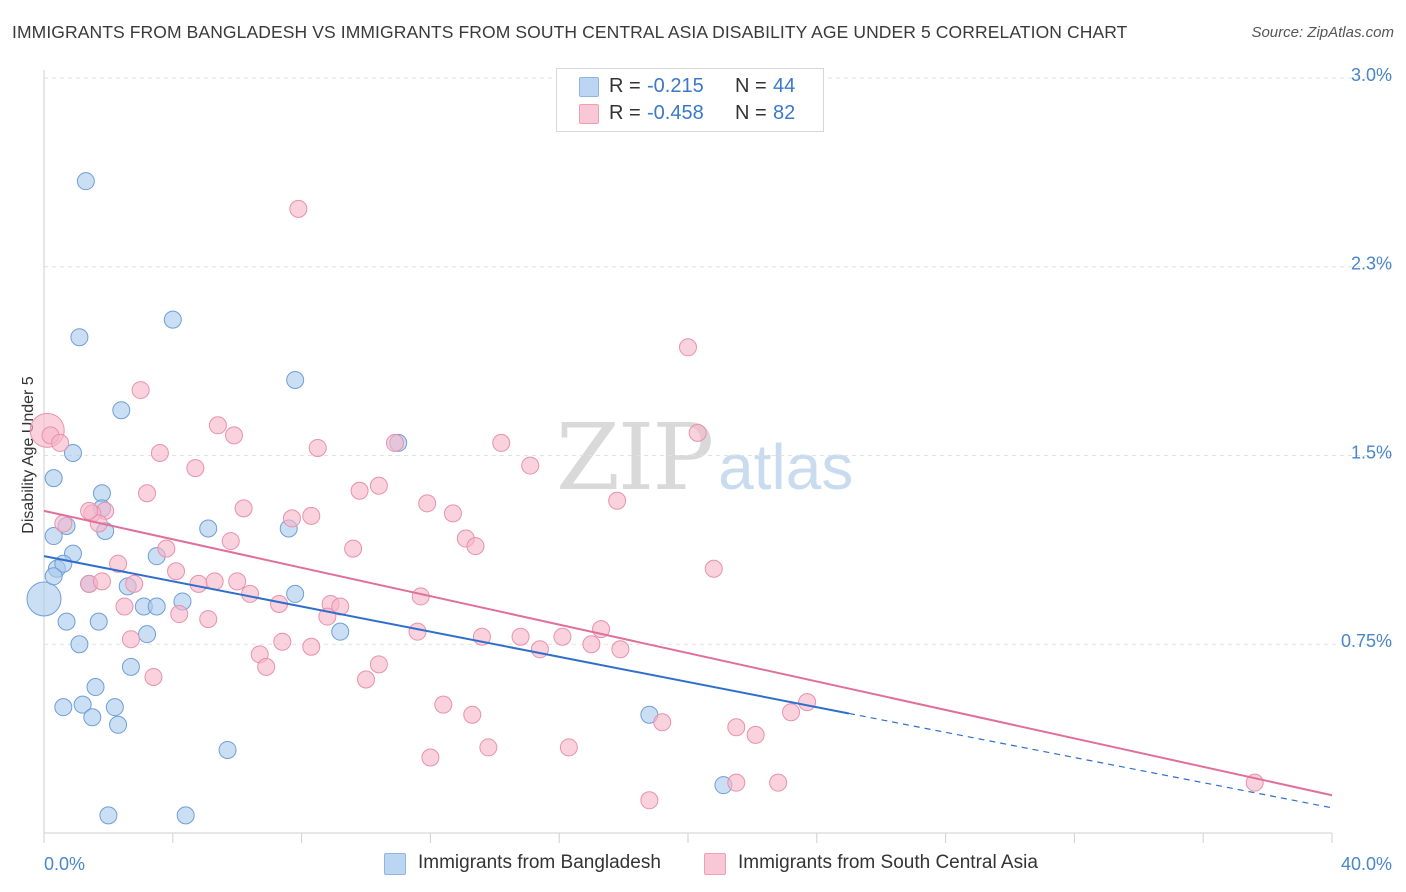 This screenshot has height=892, width=1406. I want to click on y-axis-title: Disability Age Under 5, so click(28, 455).